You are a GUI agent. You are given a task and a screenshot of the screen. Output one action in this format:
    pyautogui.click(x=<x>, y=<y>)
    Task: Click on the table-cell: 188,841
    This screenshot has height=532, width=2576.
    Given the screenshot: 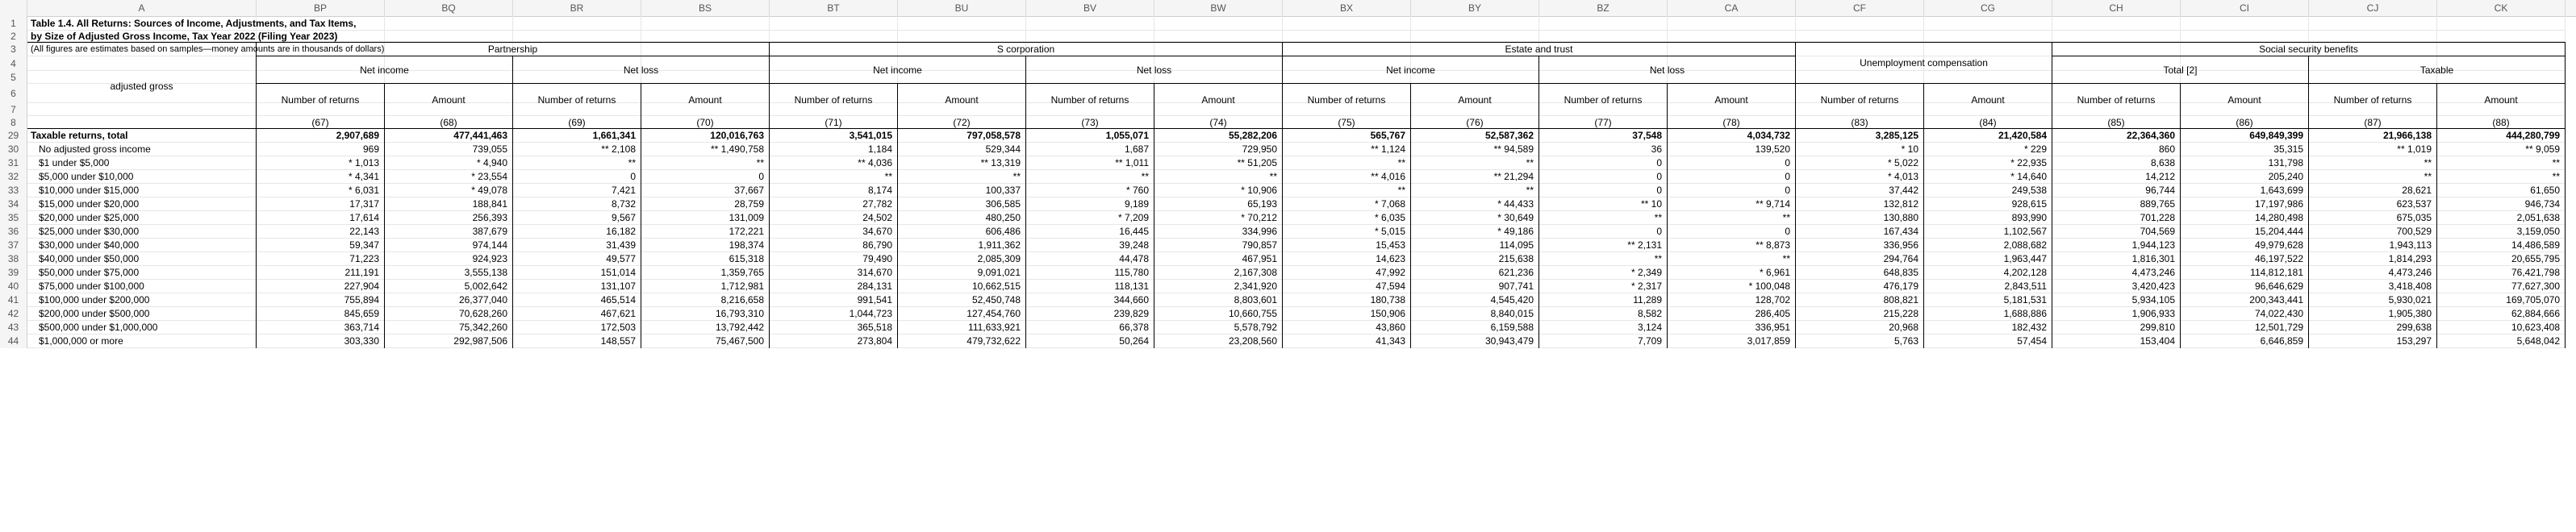 What is the action you would take?
    pyautogui.click(x=449, y=204)
    